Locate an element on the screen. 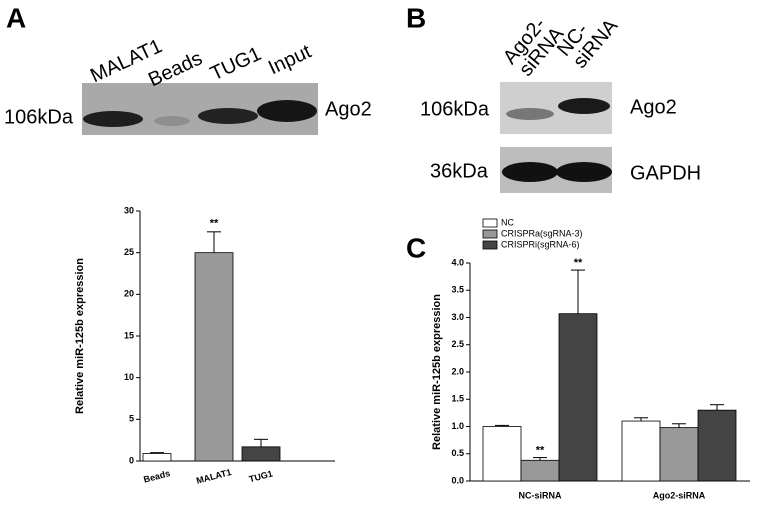 Image resolution: width=758 pixels, height=513 pixels. y-tick-label: 4.0 is located at coordinates (457, 262).